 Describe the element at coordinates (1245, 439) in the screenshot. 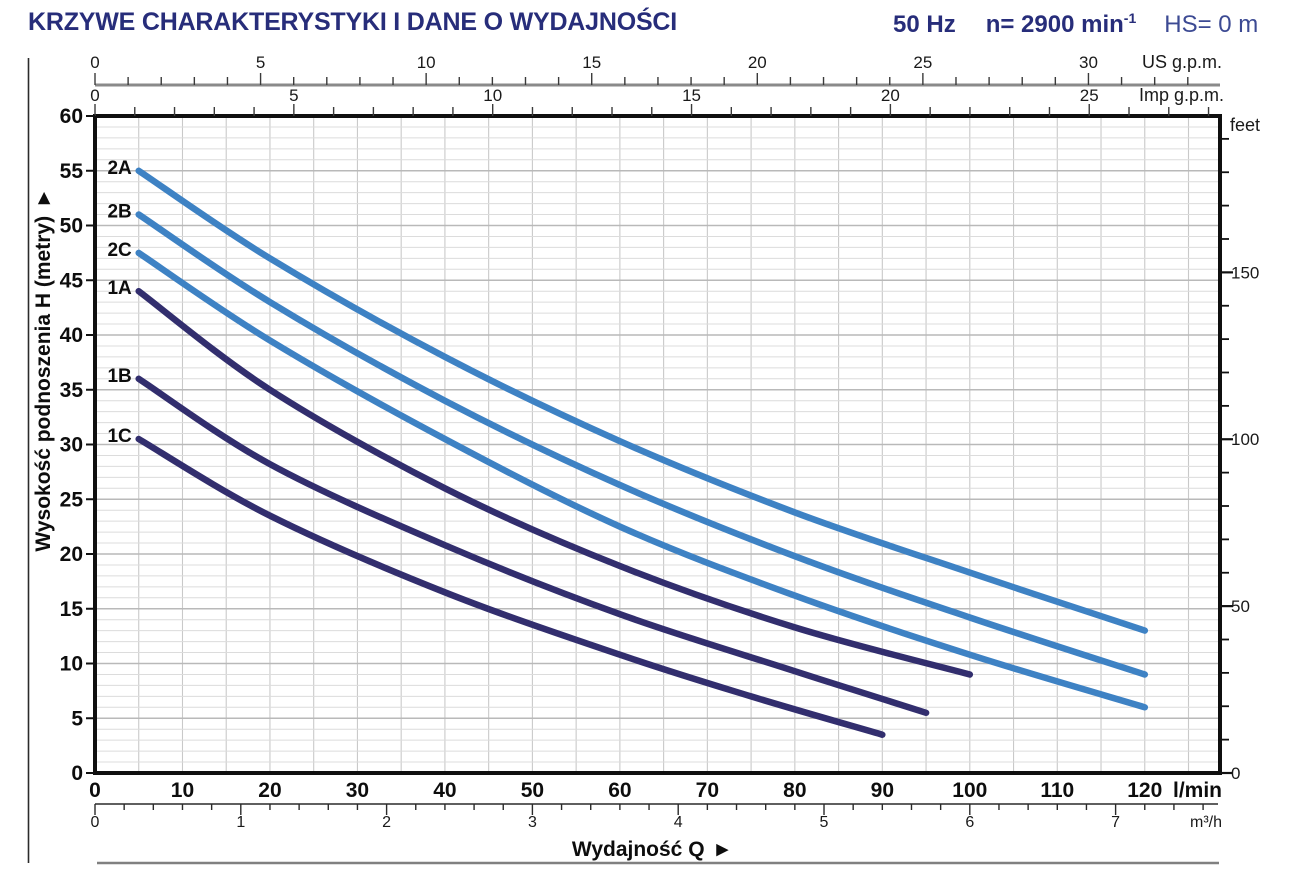

I see `feet-tick-label: 100` at that location.